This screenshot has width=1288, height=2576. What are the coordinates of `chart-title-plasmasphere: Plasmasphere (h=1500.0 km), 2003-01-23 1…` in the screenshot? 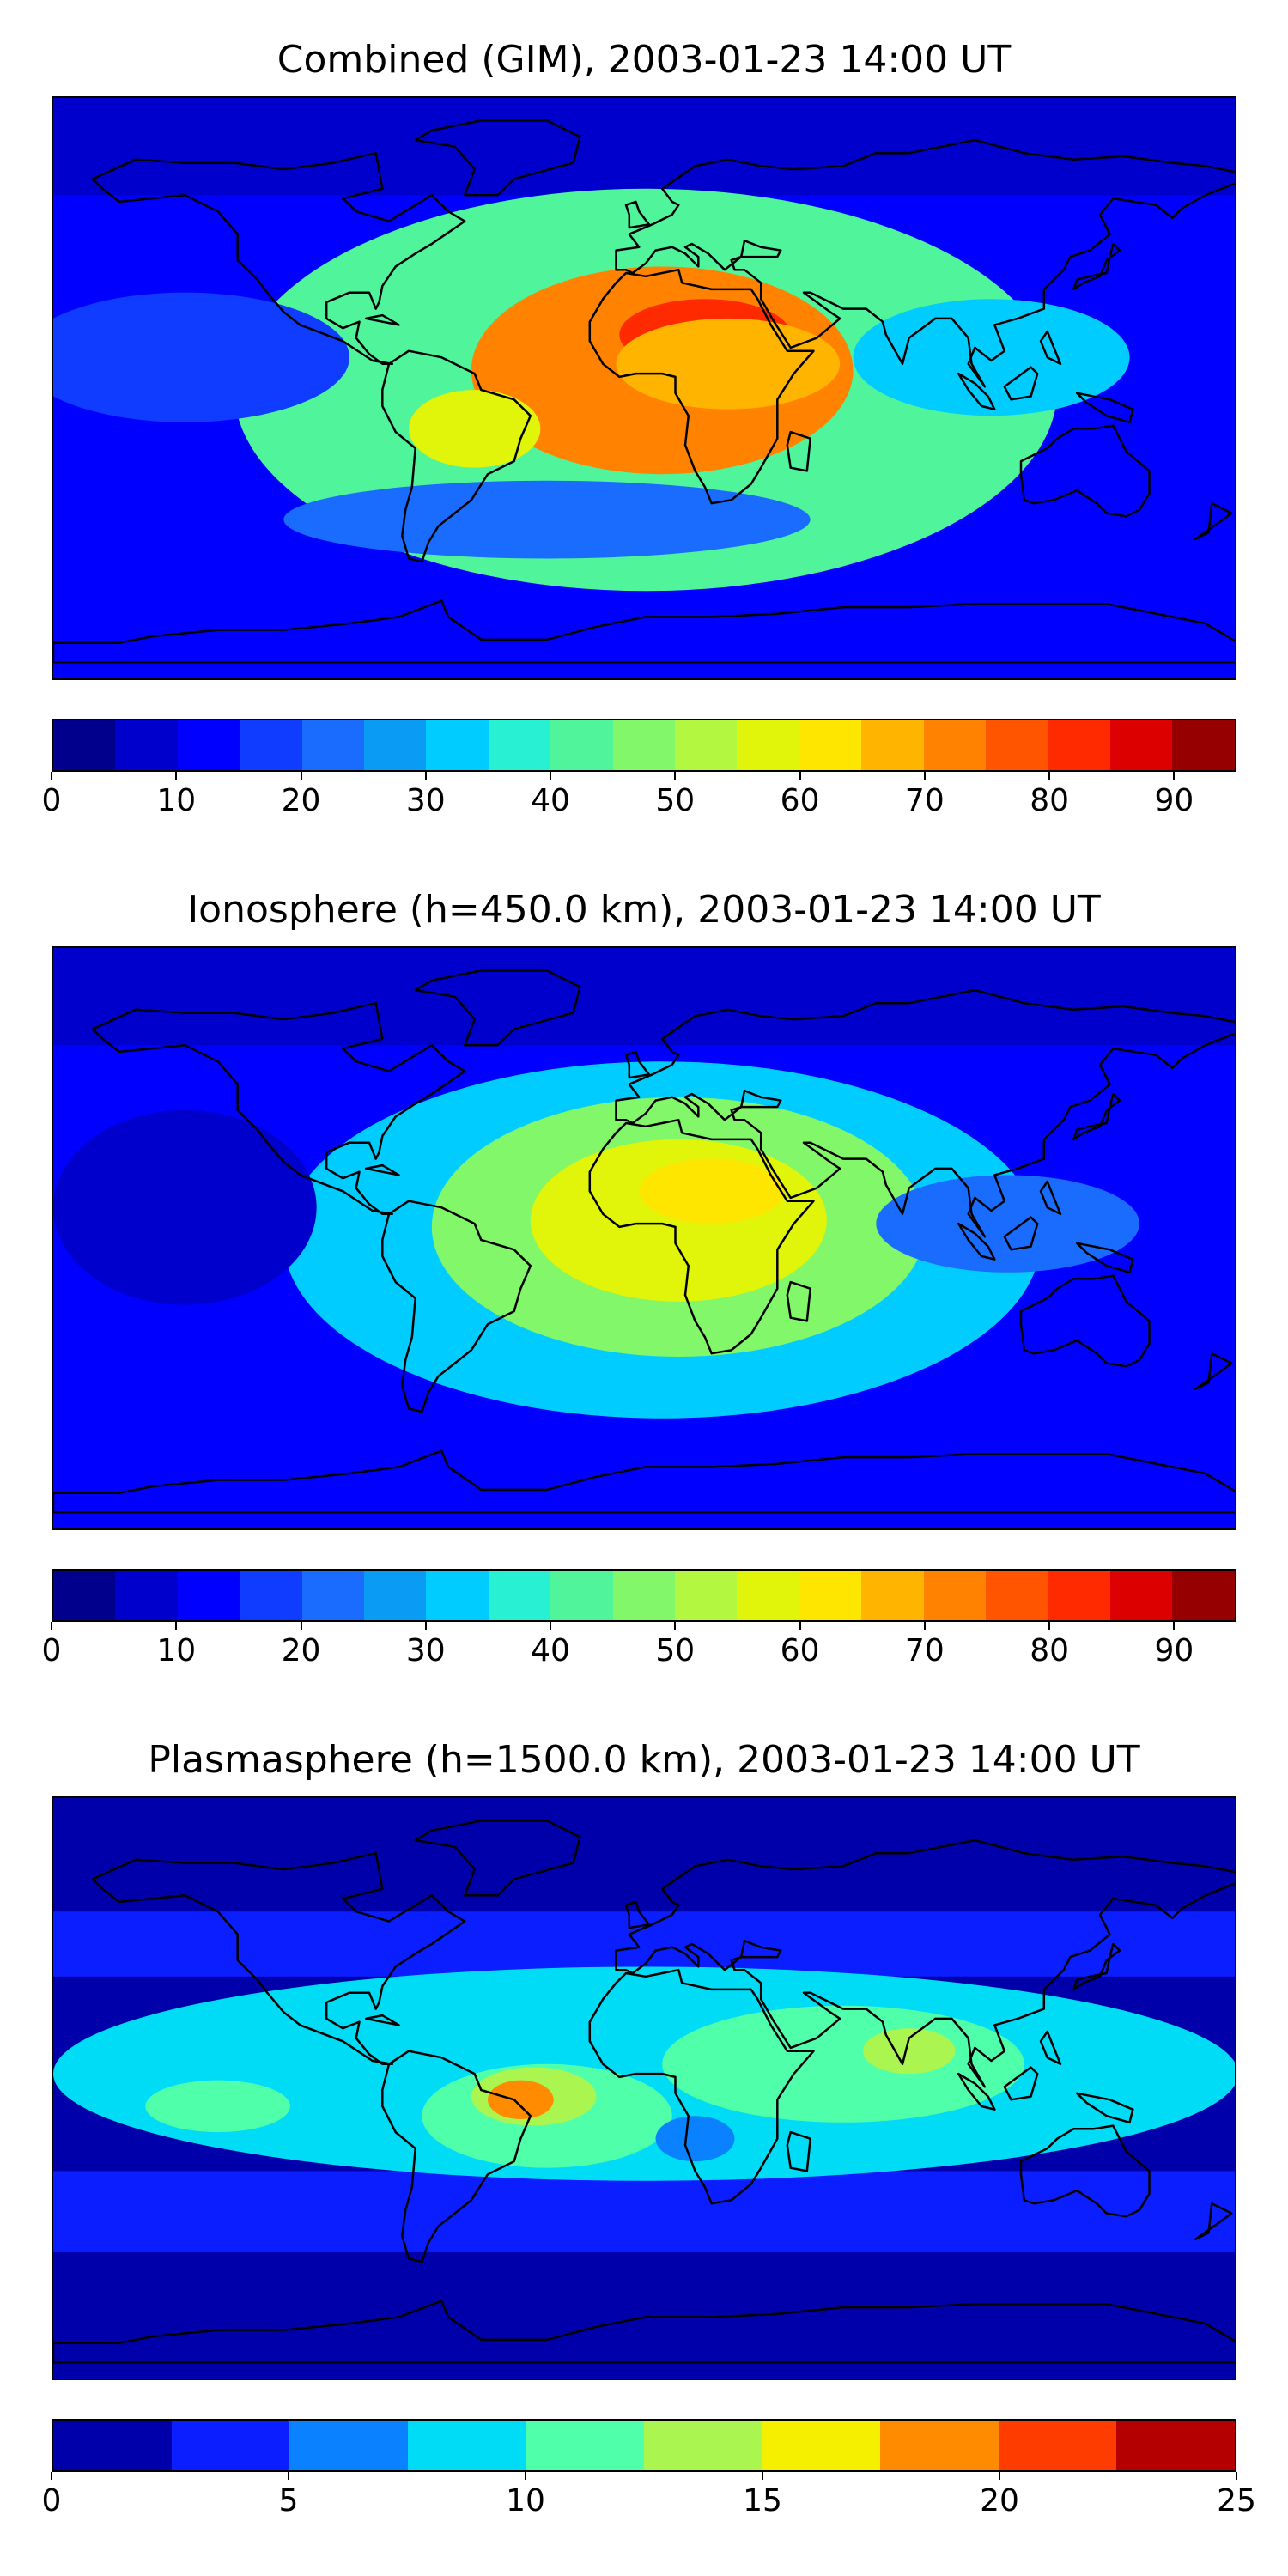 It's located at (644, 1760).